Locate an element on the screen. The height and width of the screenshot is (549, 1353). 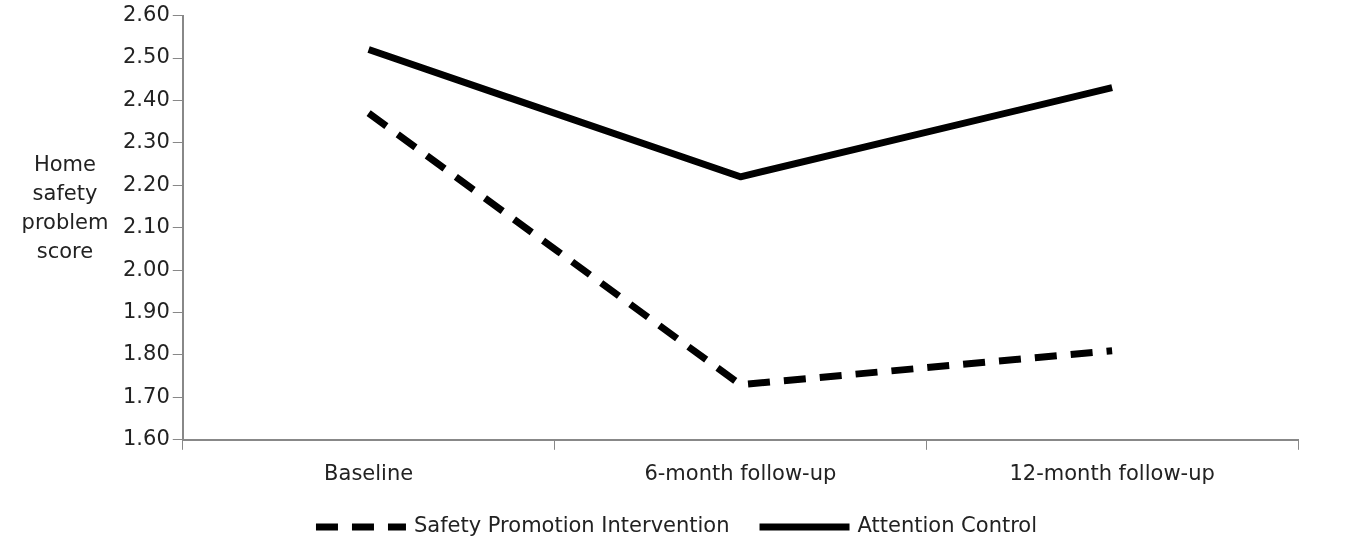
y-tick-label: 2.00 is located at coordinates (146, 268).